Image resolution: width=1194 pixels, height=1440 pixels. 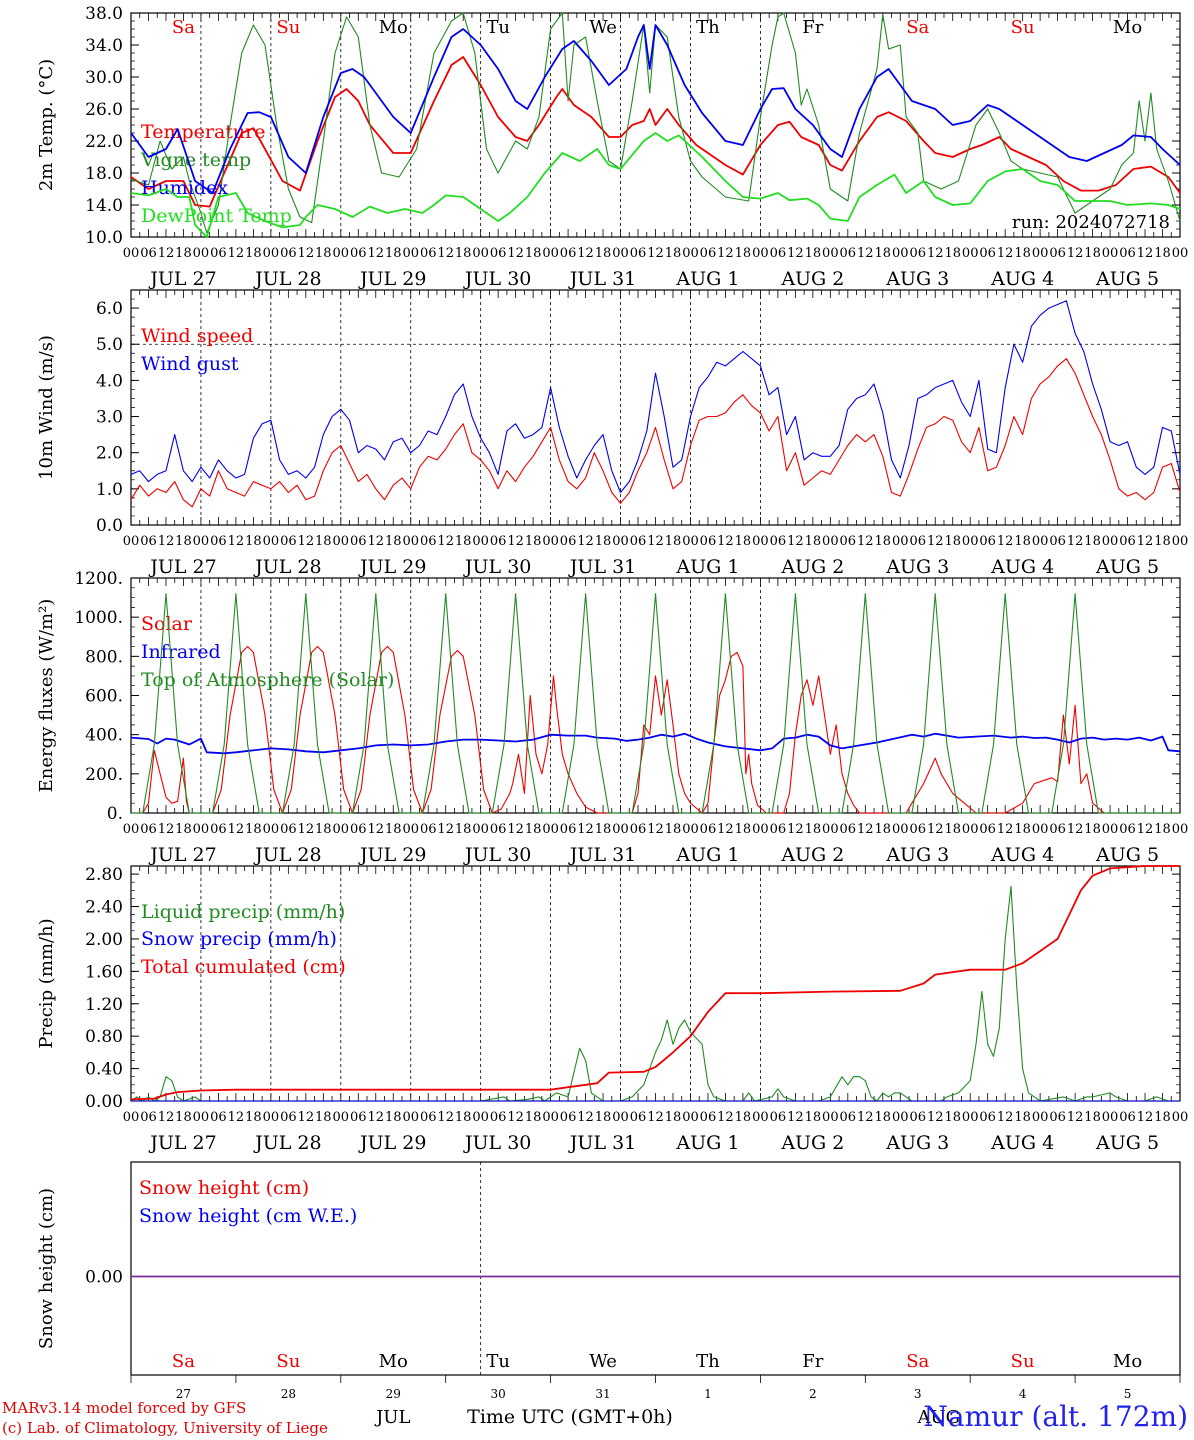 What do you see at coordinates (46, 1268) in the screenshot?
I see `y-axis-label: Snow height (cm)` at bounding box center [46, 1268].